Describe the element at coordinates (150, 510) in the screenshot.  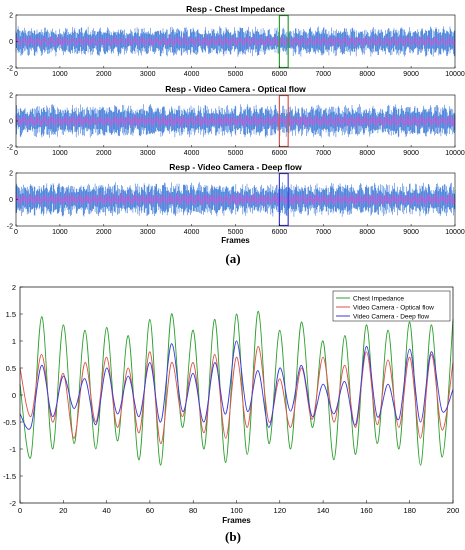
I see `x-tick-label: 60` at that location.